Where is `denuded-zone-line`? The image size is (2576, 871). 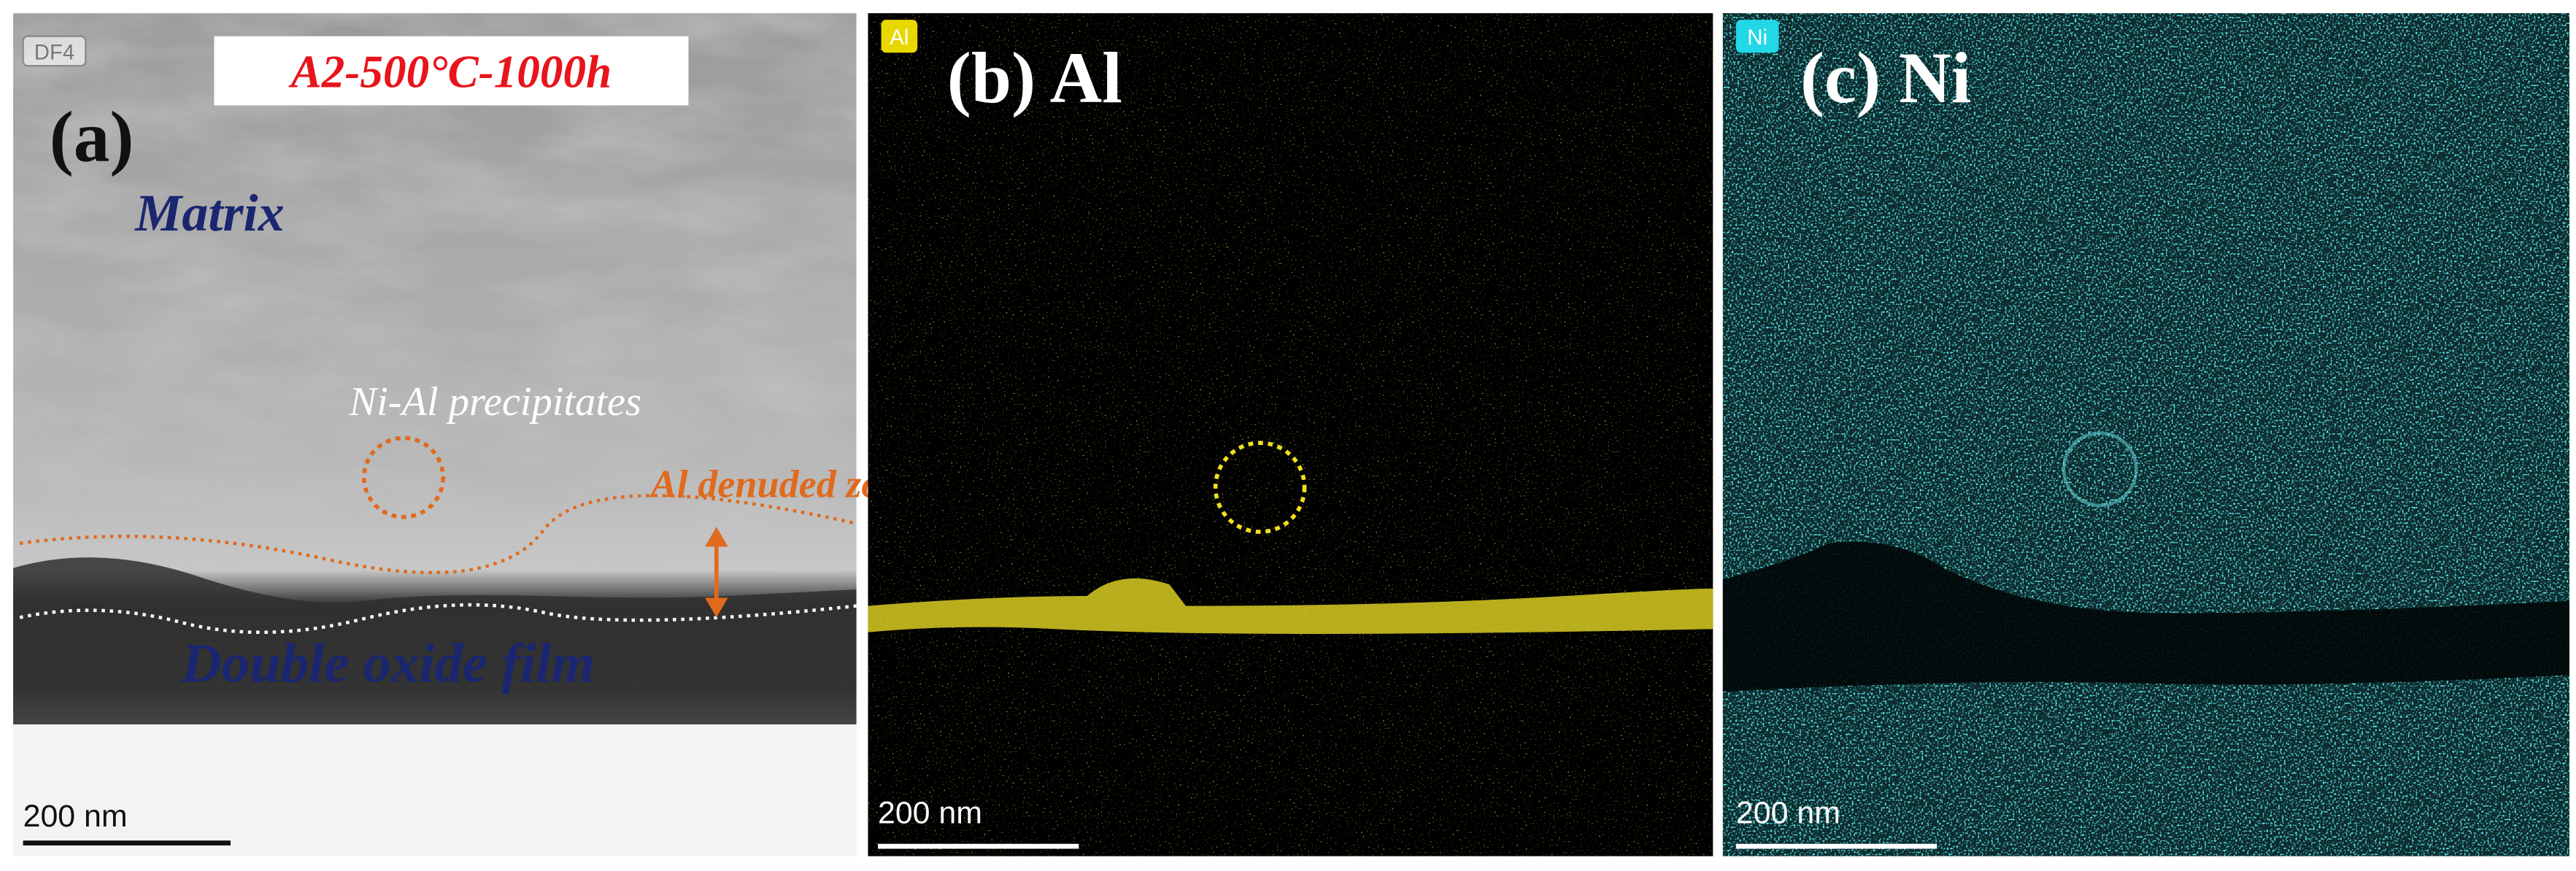 denuded-zone-line is located at coordinates (438, 534).